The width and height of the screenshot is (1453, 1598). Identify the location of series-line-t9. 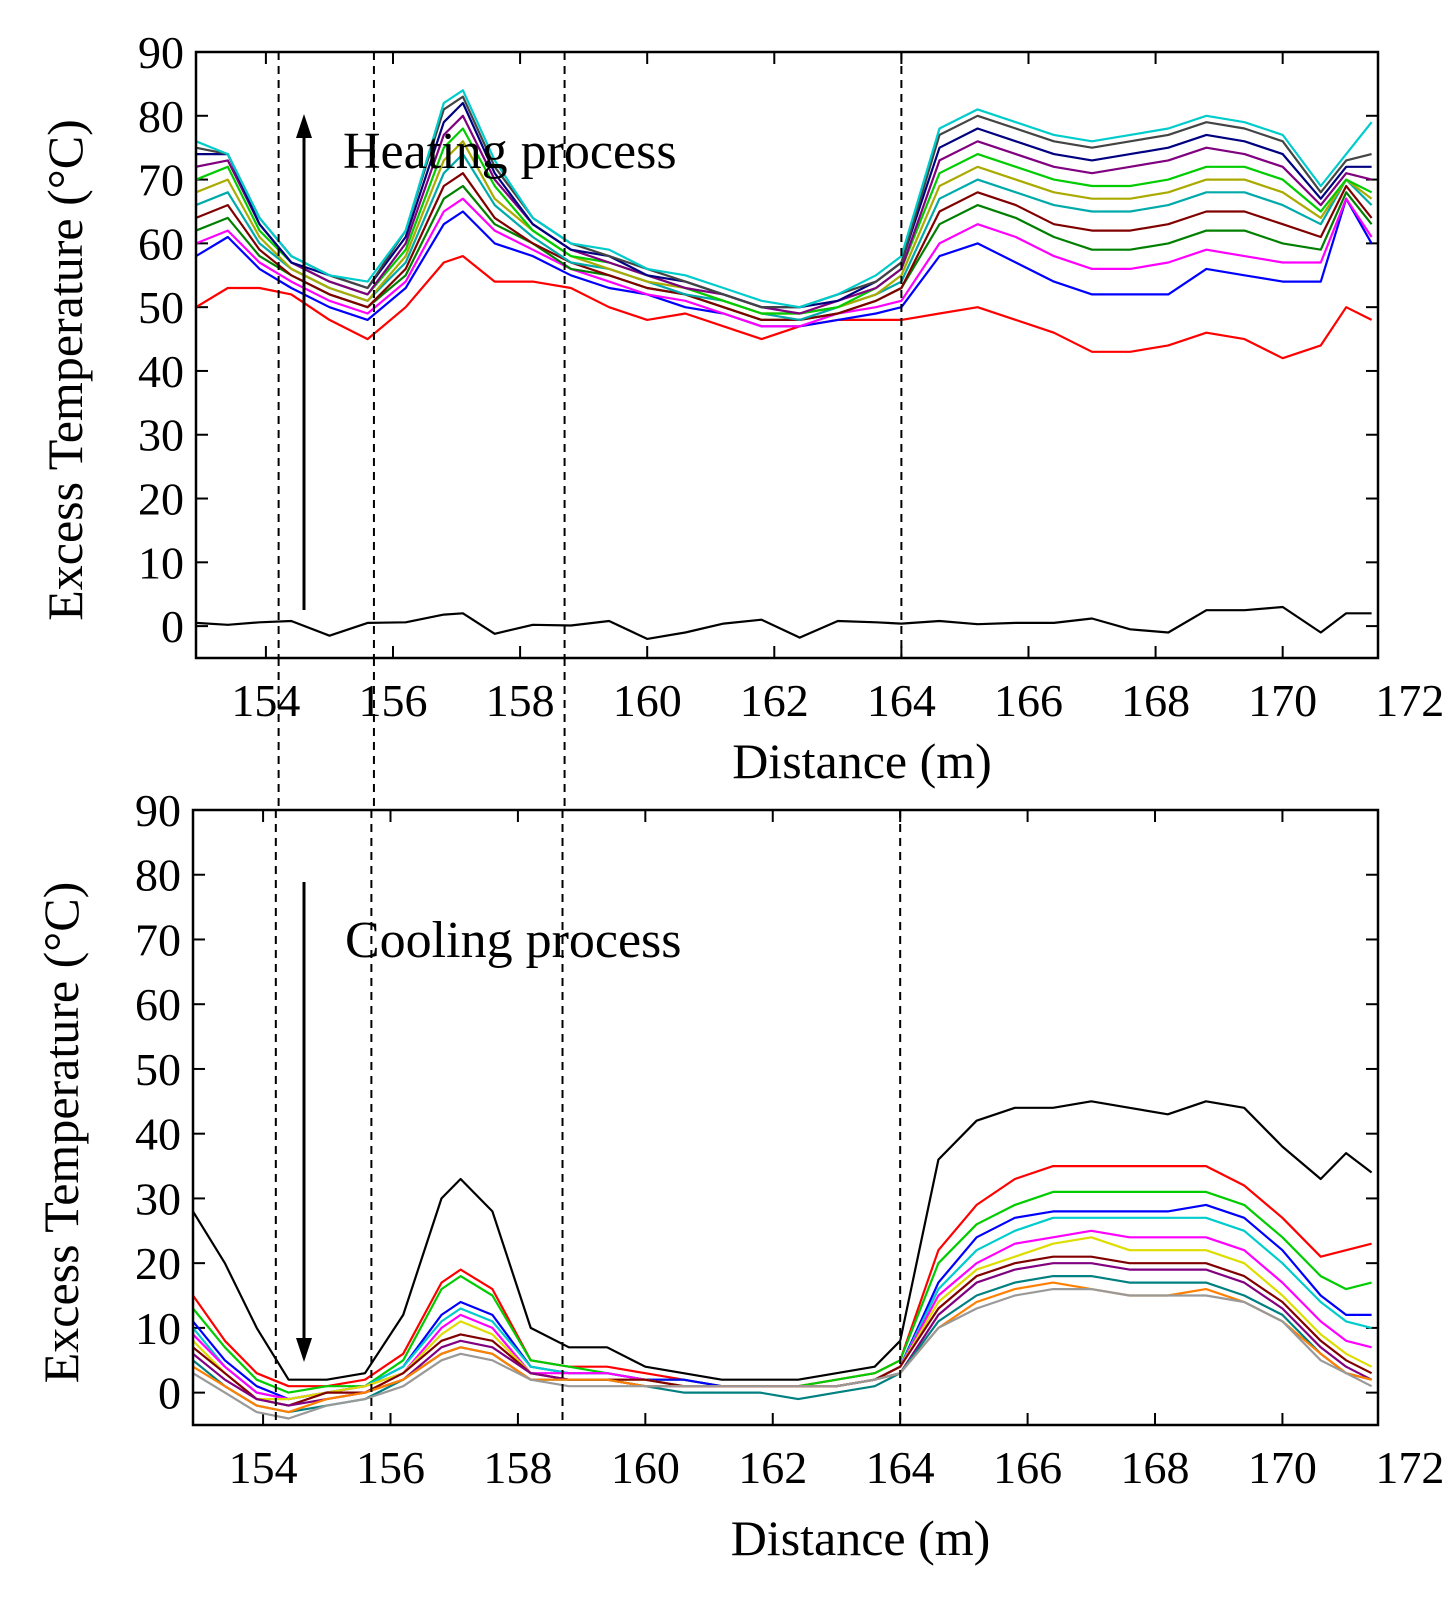
(784, 221).